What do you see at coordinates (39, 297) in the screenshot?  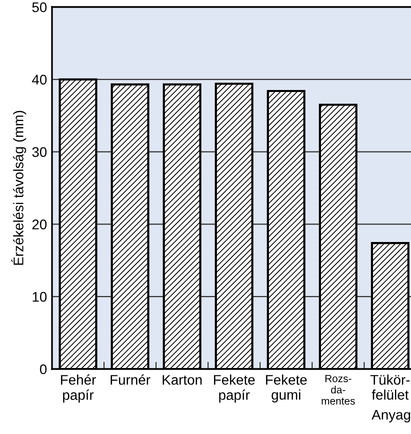 I see `y-tick-label: 10` at bounding box center [39, 297].